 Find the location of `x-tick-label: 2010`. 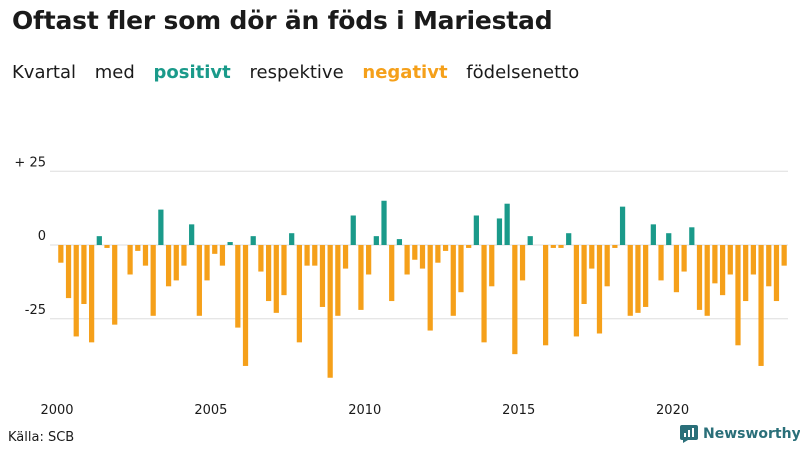

x-tick-label: 2010 is located at coordinates (364, 410).